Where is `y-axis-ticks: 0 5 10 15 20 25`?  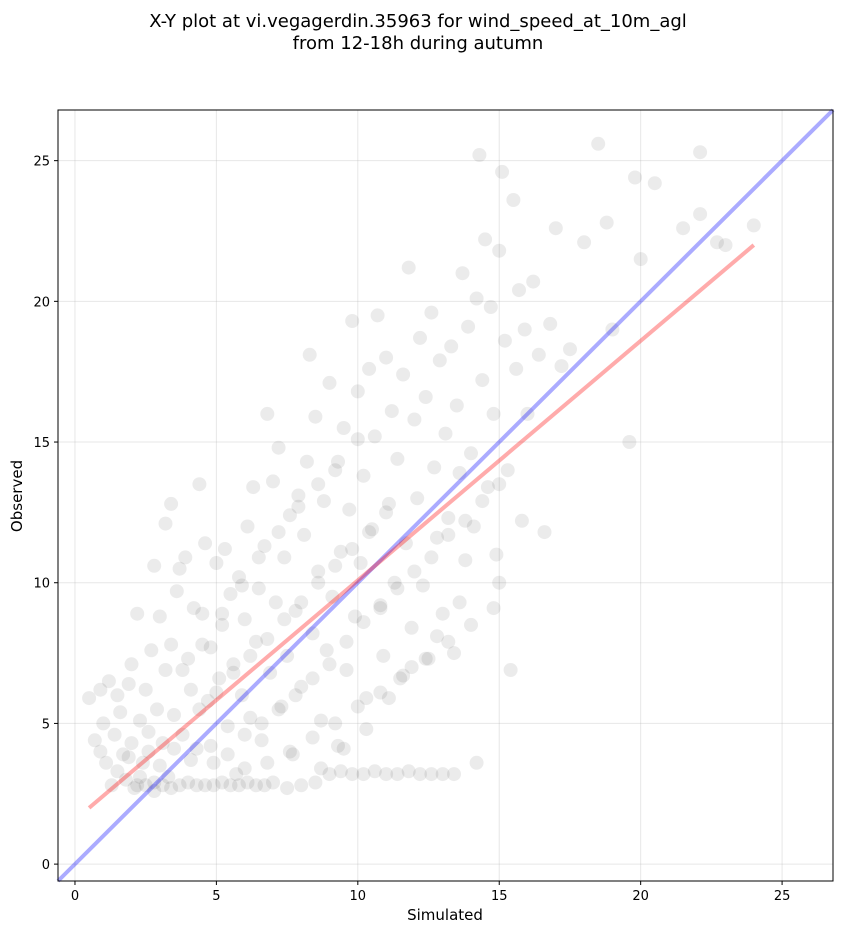
y-axis-ticks: 0 5 10 15 20 25 is located at coordinates (45, 514).